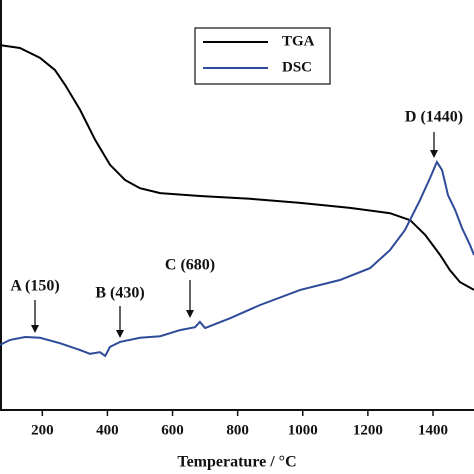 This screenshot has height=474, width=474. What do you see at coordinates (434, 117) in the screenshot?
I see `annotation: D (1440)` at bounding box center [434, 117].